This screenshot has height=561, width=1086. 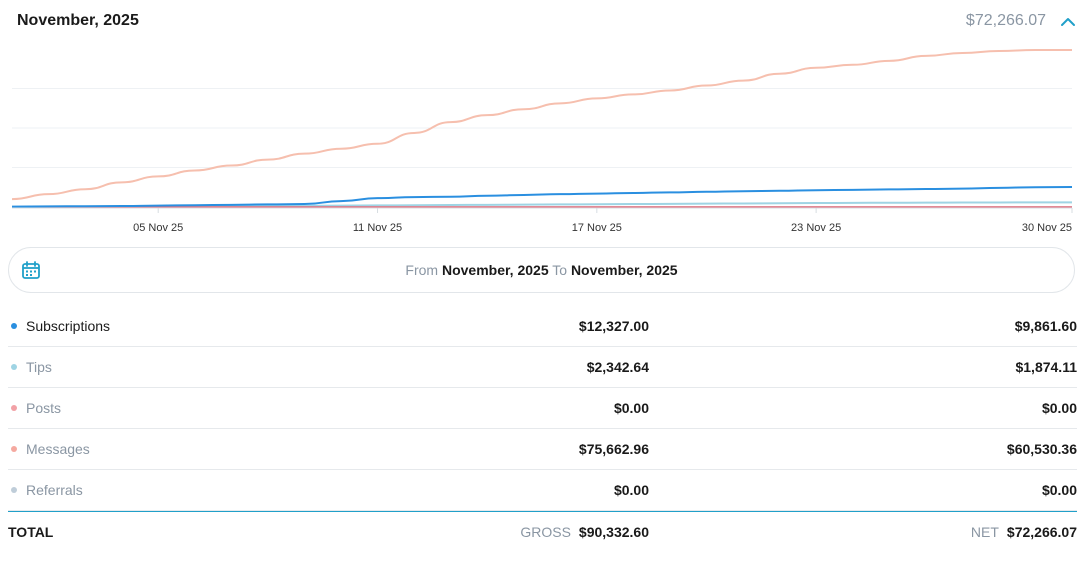 I want to click on messages-legend-dot, so click(x=14, y=449).